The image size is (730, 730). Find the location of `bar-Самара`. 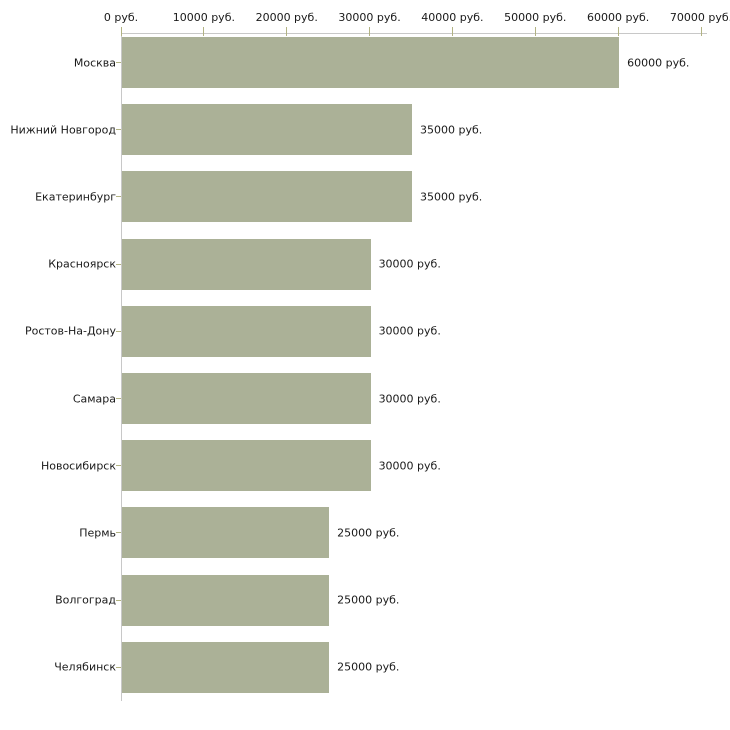

bar-Самара is located at coordinates (246, 398).